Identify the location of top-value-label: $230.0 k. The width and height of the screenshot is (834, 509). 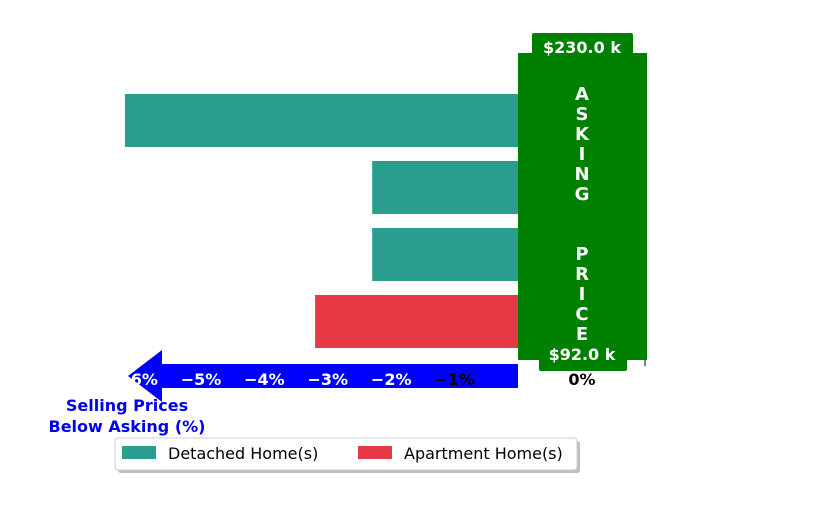
(582, 47).